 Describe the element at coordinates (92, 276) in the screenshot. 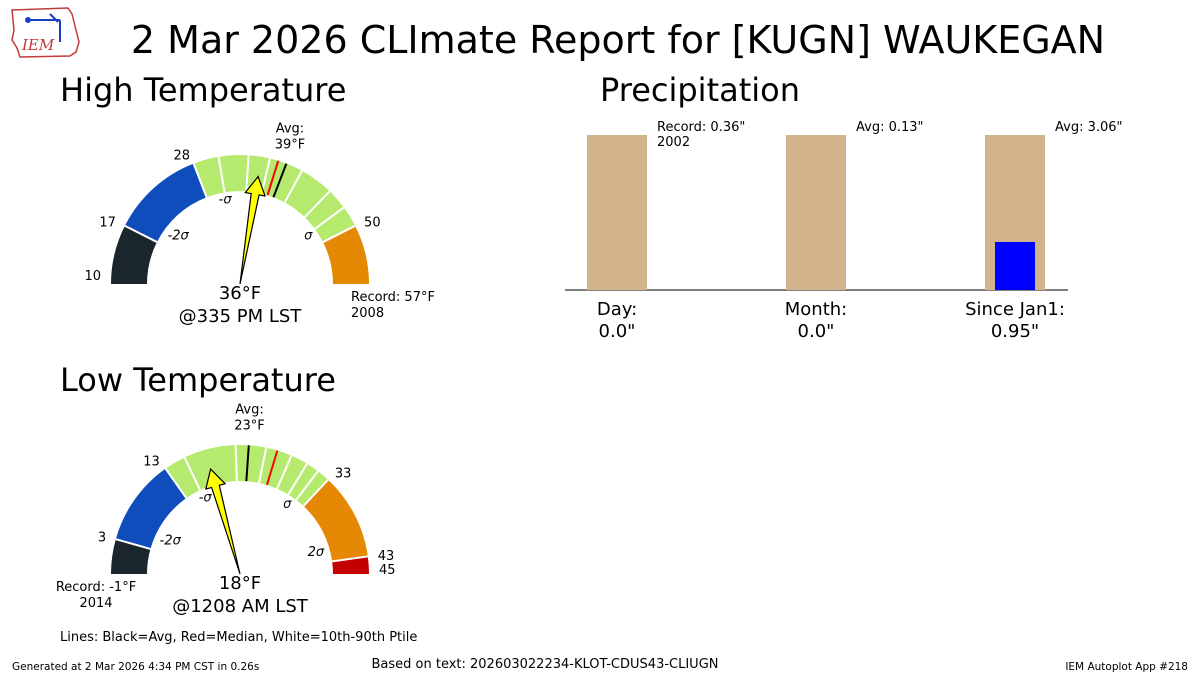

I see `gauge-tick-label-1: 10` at that location.